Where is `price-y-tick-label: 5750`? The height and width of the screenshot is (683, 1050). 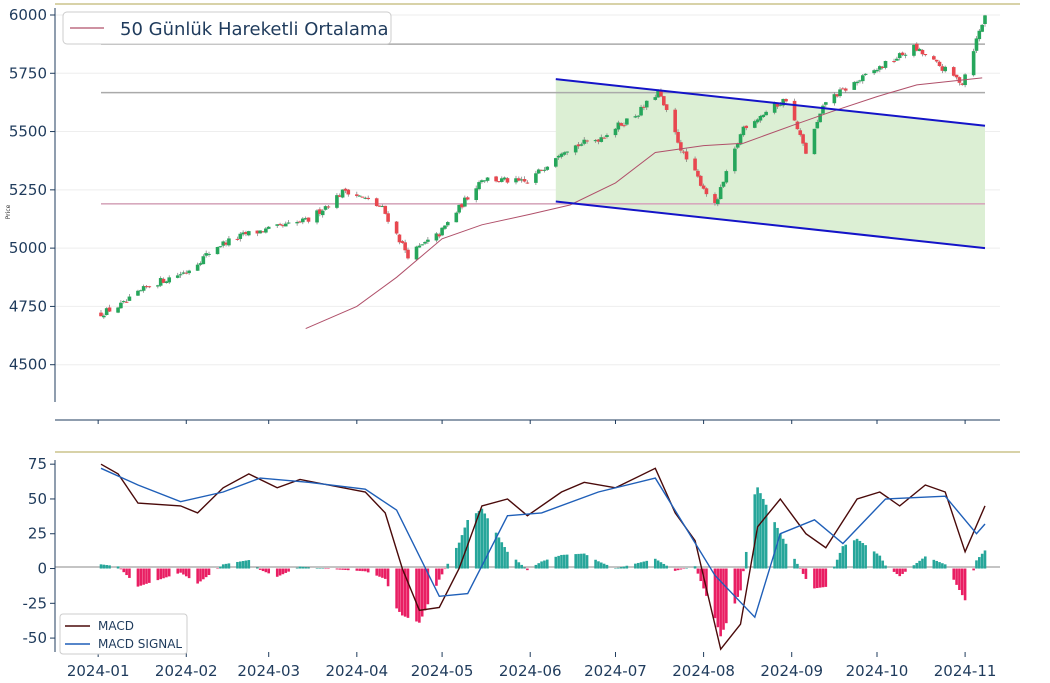 price-y-tick-label: 5750 is located at coordinates (28, 73).